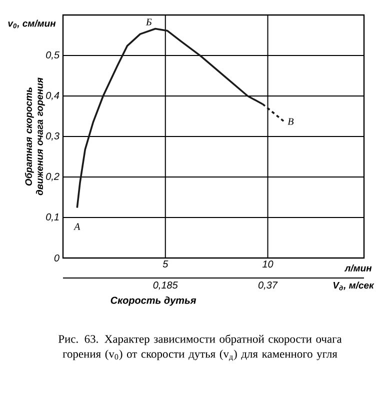  Describe the element at coordinates (153, 301) in the screenshot. I see `x-axis-title: Скорость дутья` at that location.